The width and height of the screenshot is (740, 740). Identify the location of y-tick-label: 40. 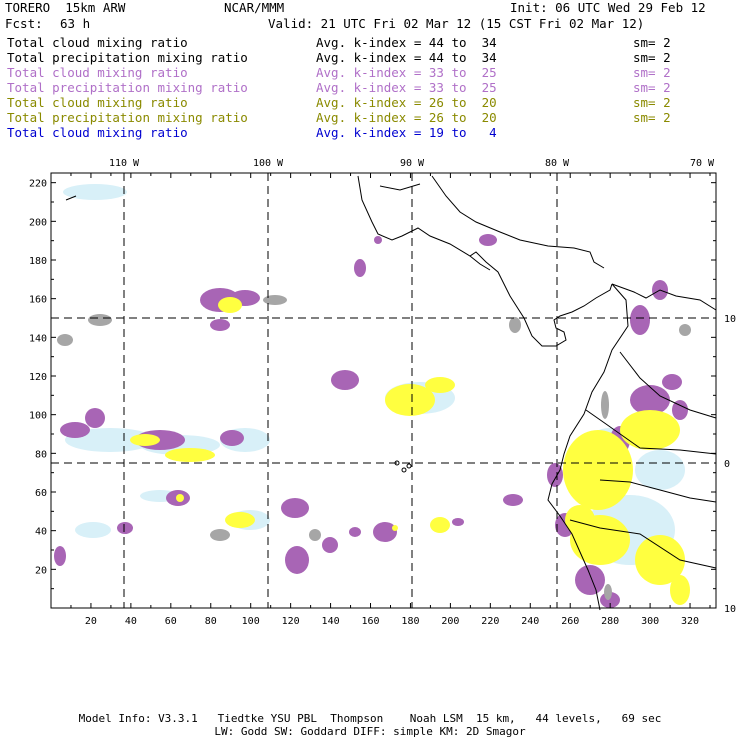
(41, 532).